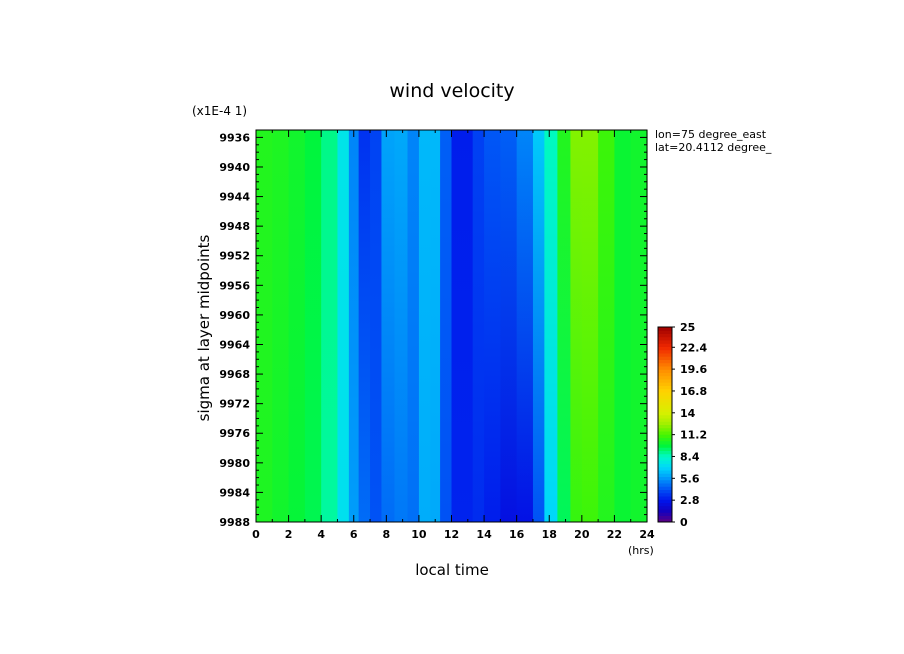 The height and width of the screenshot is (654, 904). I want to click on colorbar-tick-label: 0, so click(684, 522).